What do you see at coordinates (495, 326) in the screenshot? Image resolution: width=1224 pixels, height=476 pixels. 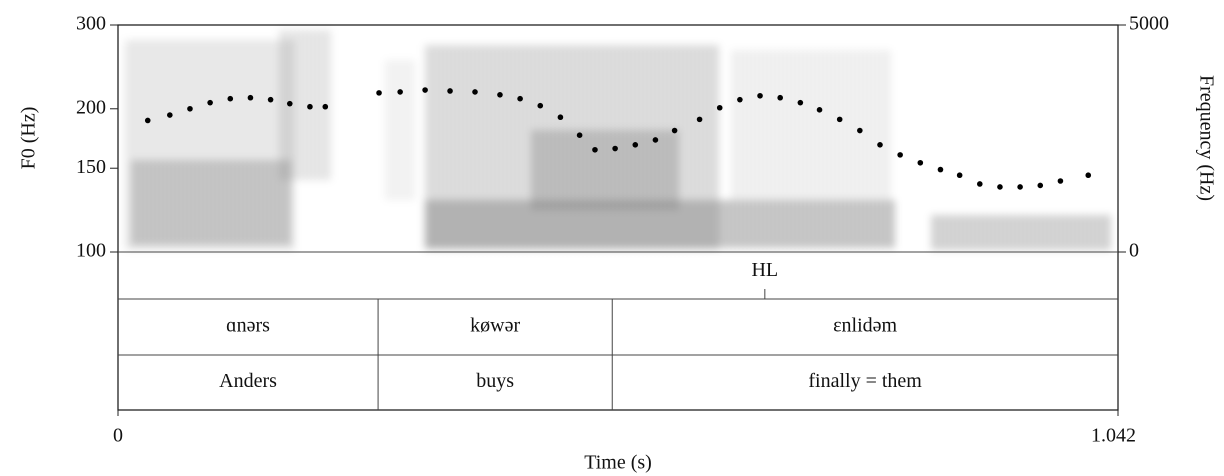 I see `tier-label: køwər` at bounding box center [495, 326].